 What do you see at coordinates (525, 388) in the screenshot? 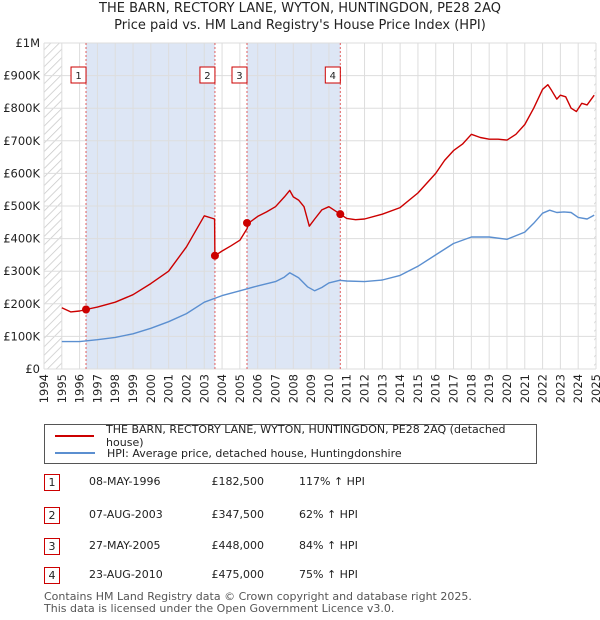
I see `x-tick-label: 2021` at bounding box center [525, 388].